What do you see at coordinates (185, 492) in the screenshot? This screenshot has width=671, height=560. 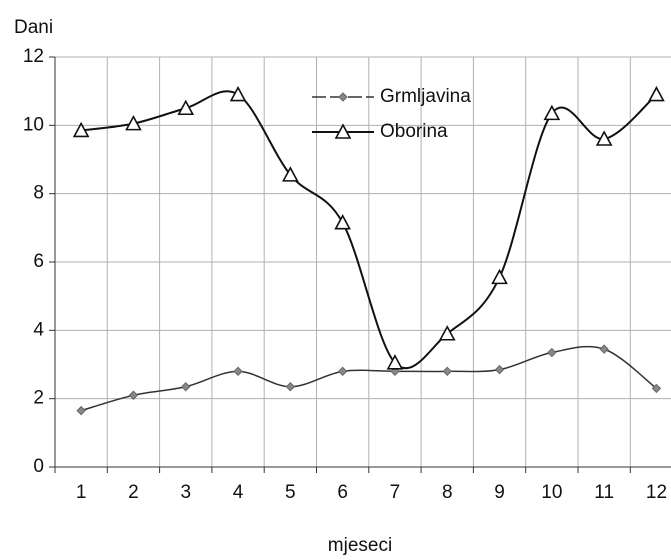 I see `x-tick-label: 3` at bounding box center [185, 492].